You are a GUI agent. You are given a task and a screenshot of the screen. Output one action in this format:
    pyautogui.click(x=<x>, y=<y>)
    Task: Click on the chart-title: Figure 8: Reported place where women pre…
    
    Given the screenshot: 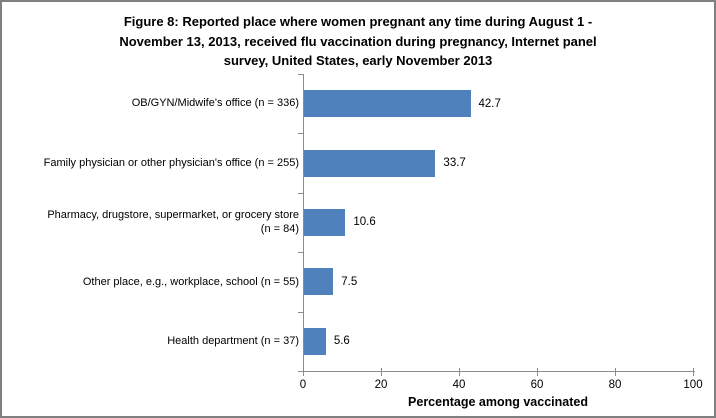 What is the action you would take?
    pyautogui.click(x=358, y=41)
    